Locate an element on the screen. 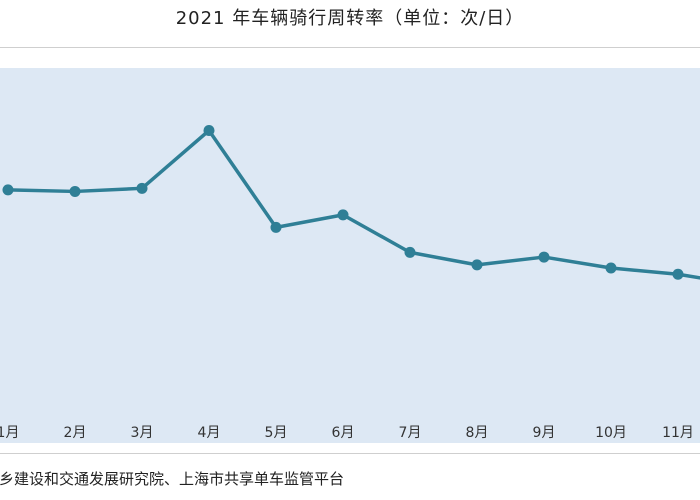  data-point-5月 is located at coordinates (276, 227).